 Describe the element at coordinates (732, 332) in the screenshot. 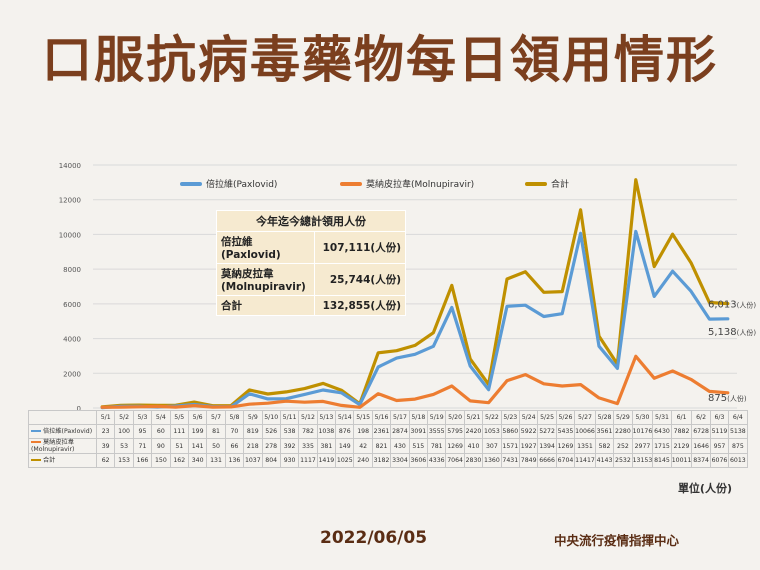

I see `end-value-label: 5,138(人份)` at that location.